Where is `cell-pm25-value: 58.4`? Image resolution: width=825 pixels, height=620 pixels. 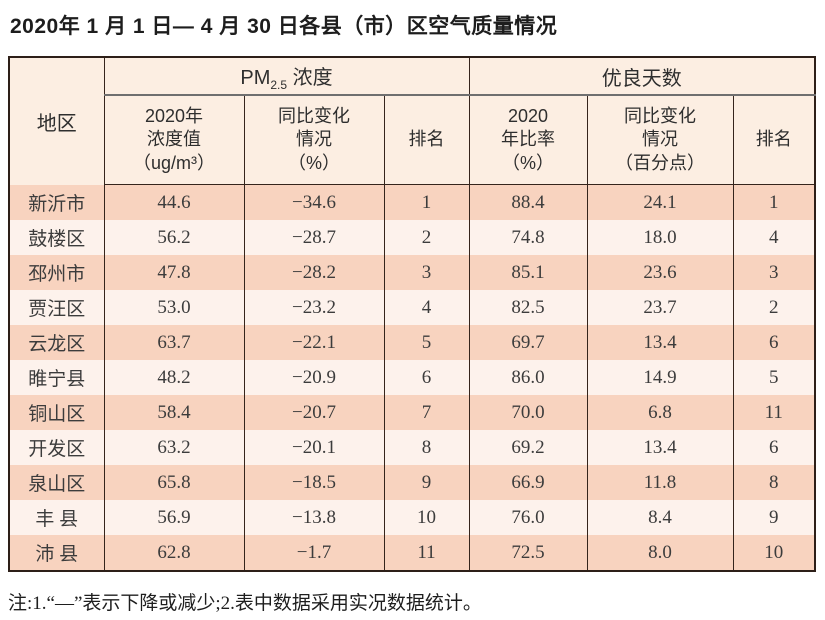
cell-pm25-value: 58.4 is located at coordinates (174, 412).